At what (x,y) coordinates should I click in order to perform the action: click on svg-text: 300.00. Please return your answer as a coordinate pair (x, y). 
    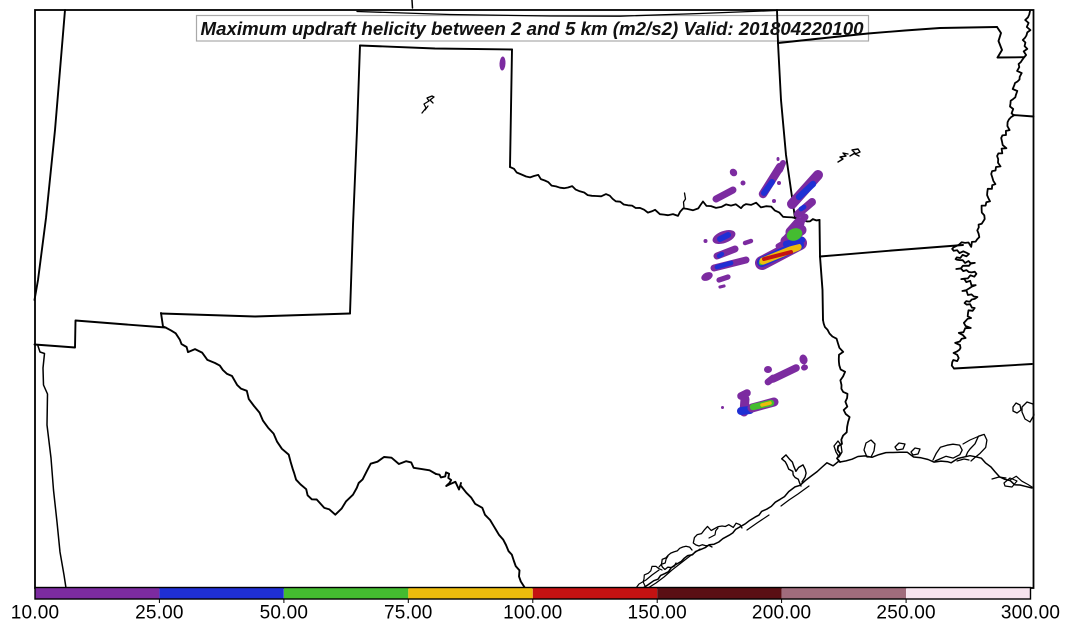
    Looking at the image, I should click on (1030, 613).